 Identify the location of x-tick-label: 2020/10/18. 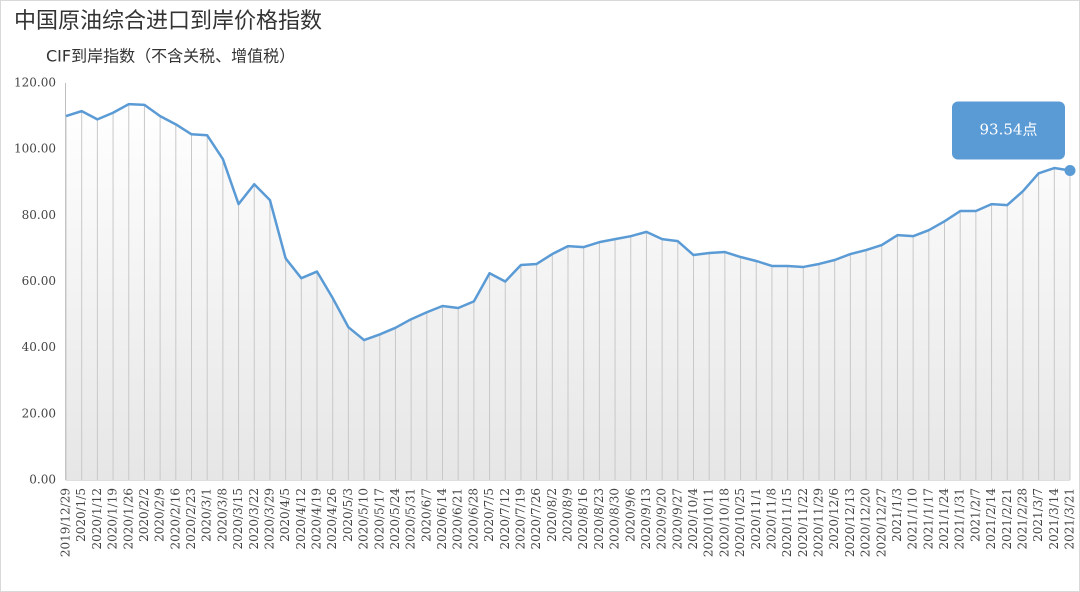
(724, 522).